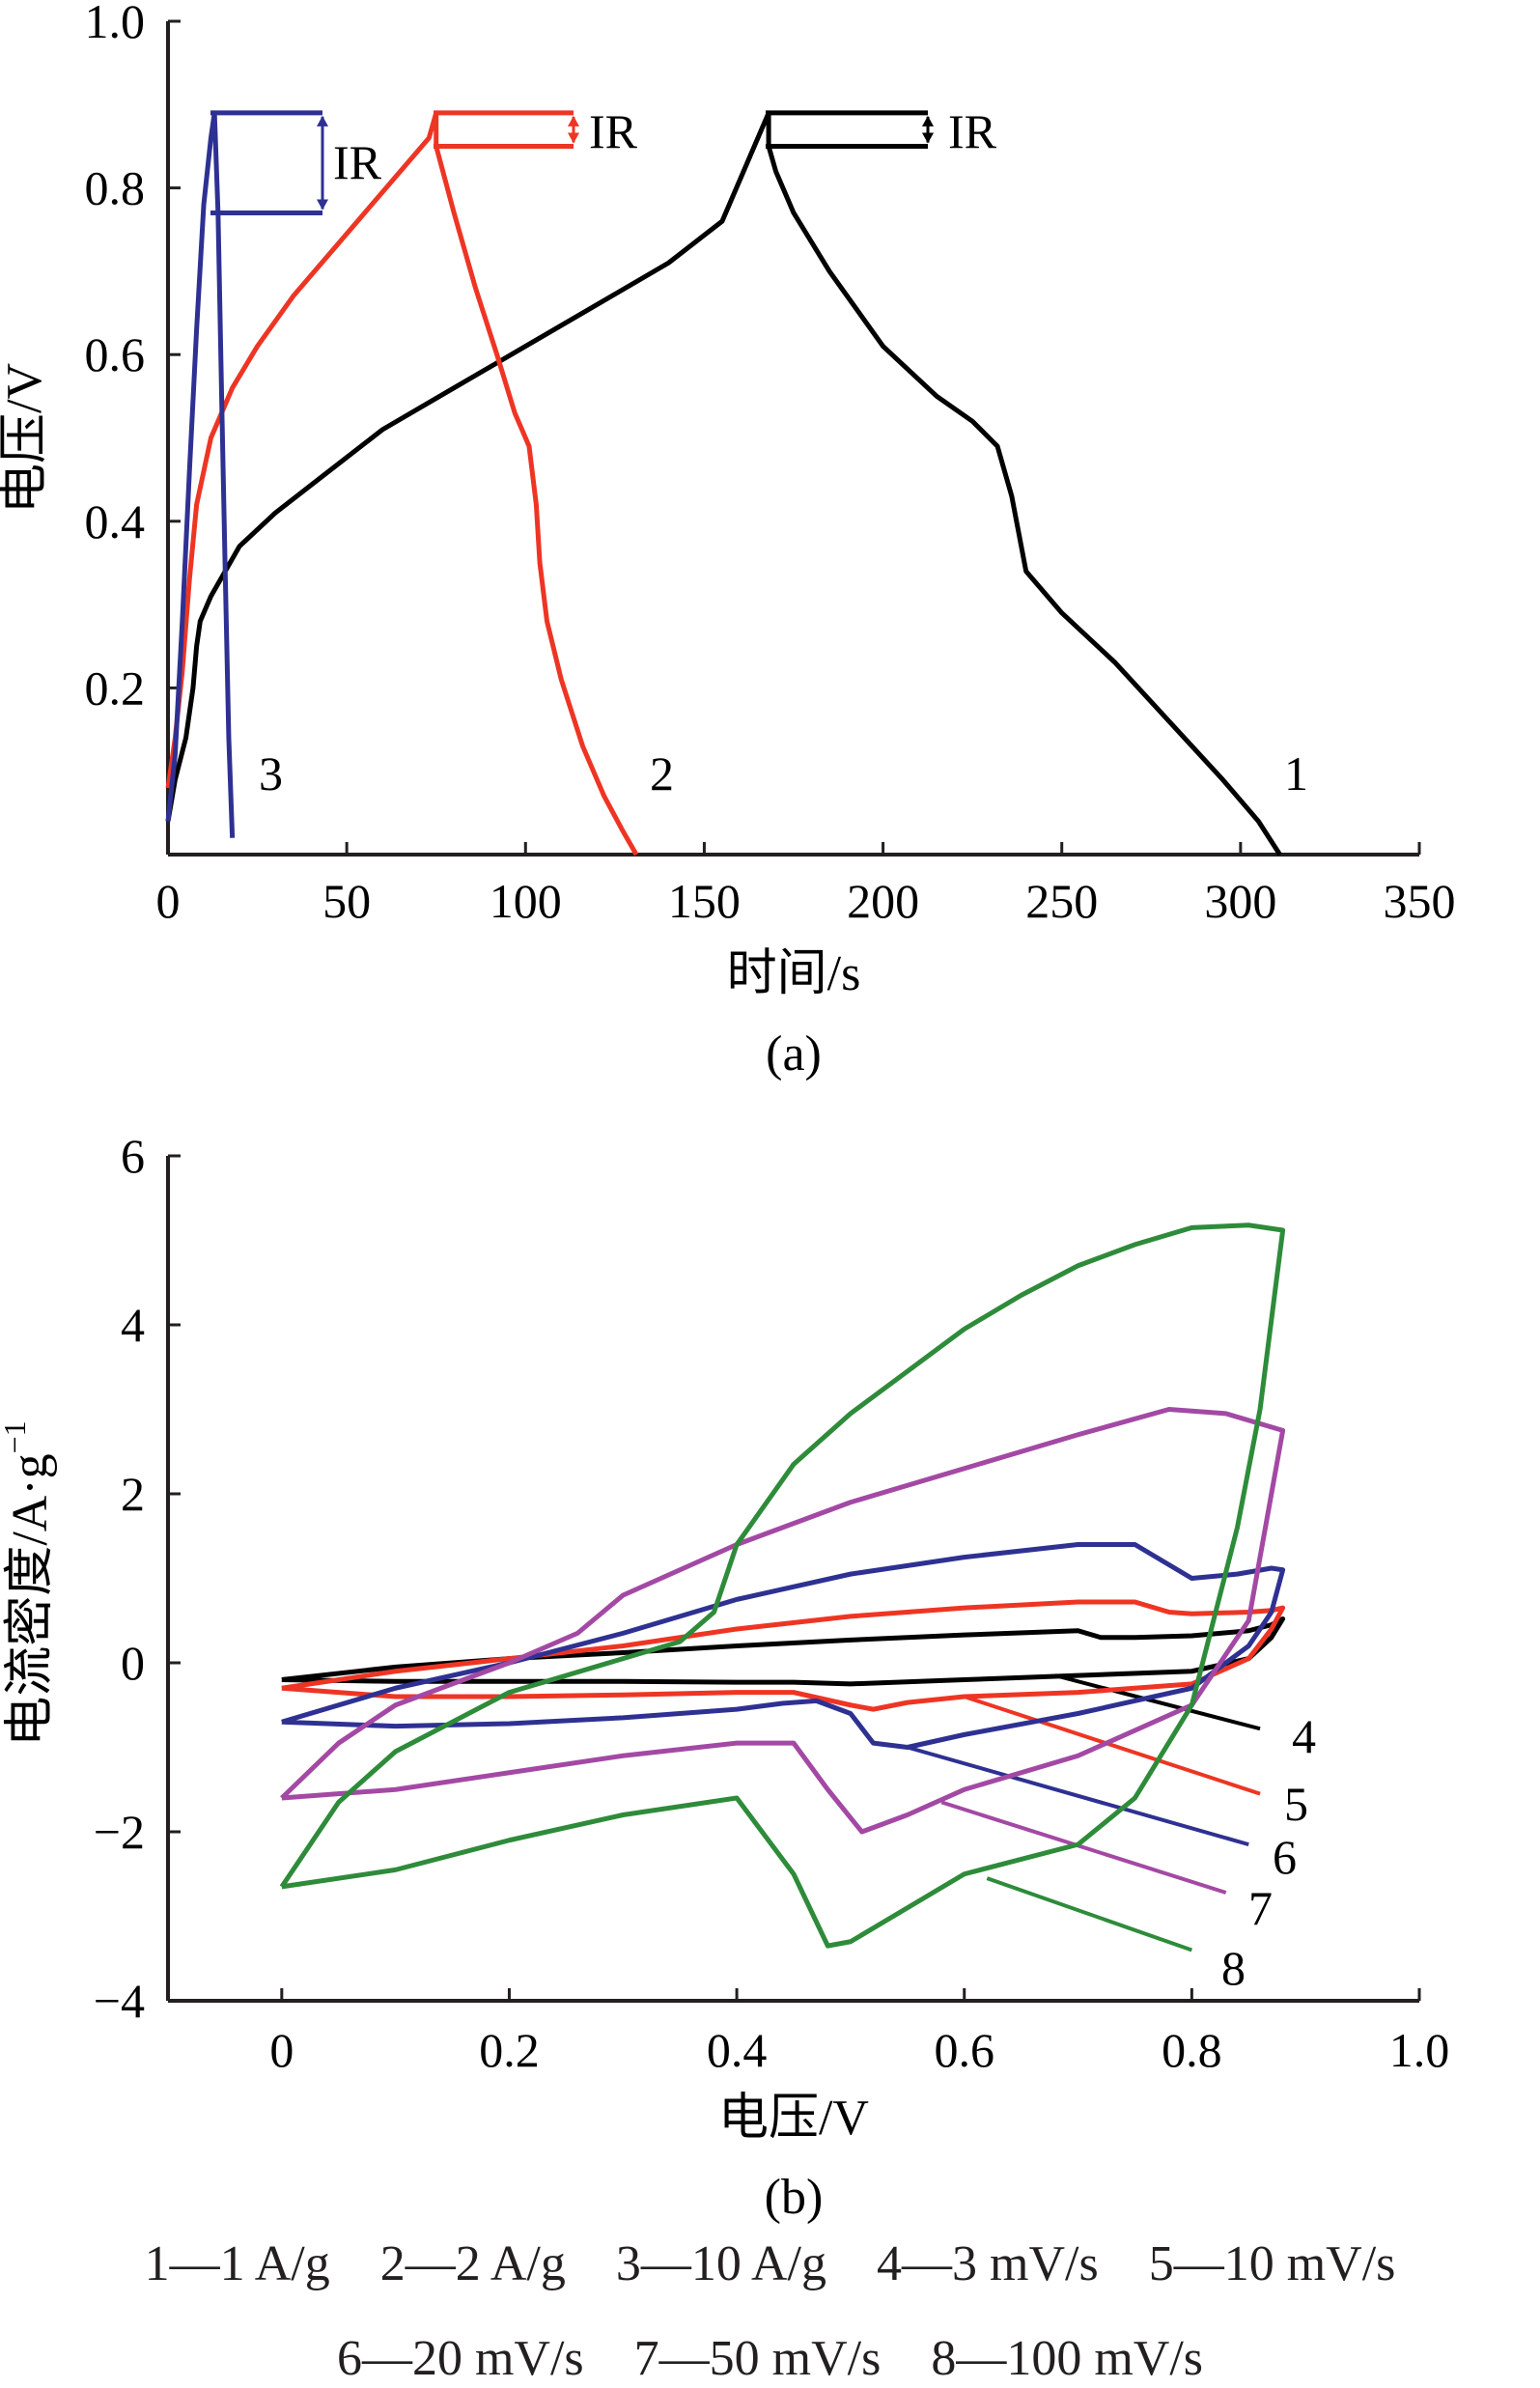 Image resolution: width=1540 pixels, height=2388 pixels. Describe the element at coordinates (116, 687) in the screenshot. I see `panel-a-ytick-label: 0.2` at that location.